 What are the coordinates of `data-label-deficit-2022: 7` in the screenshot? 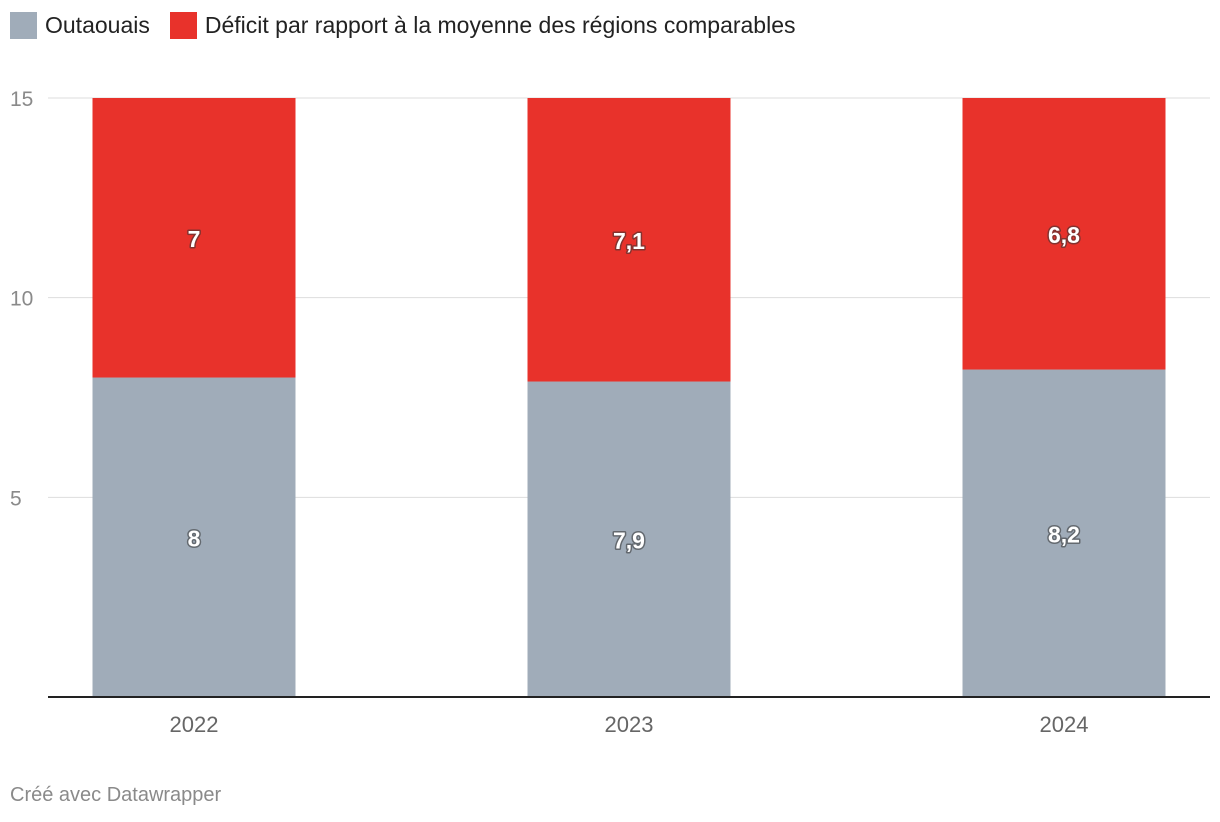 It's located at (194, 239).